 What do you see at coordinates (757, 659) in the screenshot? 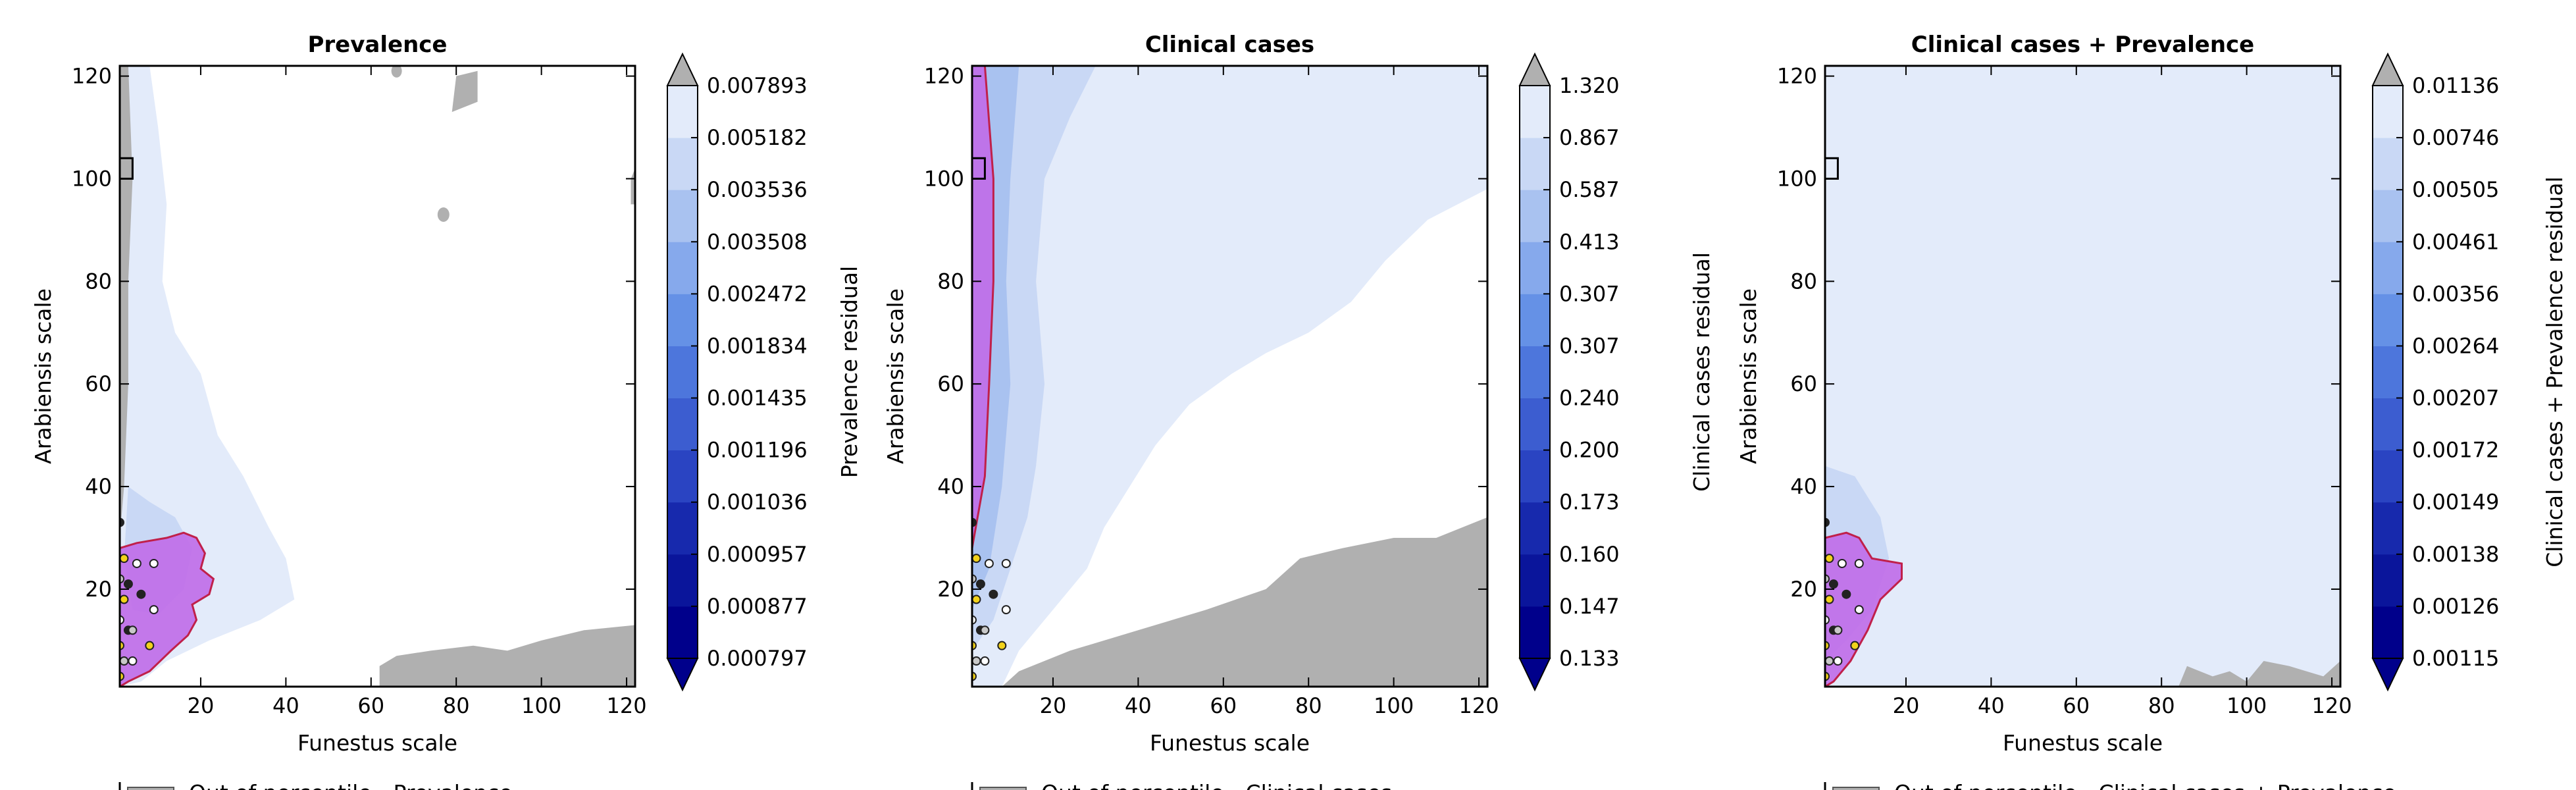
I see `colorbar-tick-label: 0.000797` at bounding box center [757, 659].